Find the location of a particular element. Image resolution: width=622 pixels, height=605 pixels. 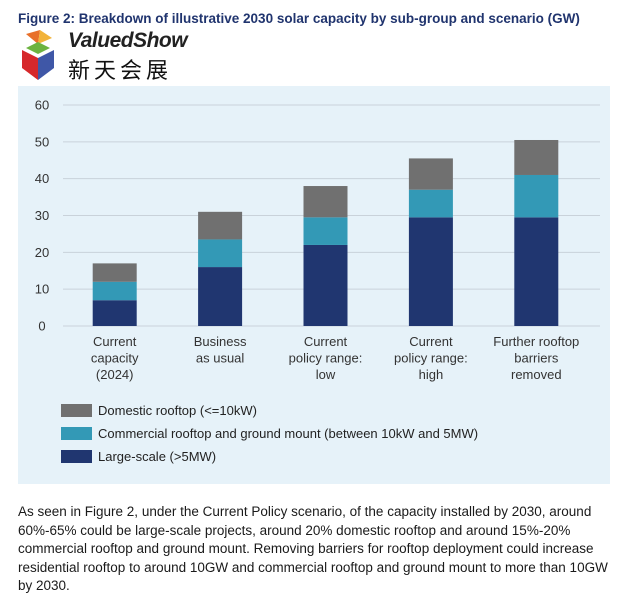

y-tick-label: 20 is located at coordinates (42, 252).